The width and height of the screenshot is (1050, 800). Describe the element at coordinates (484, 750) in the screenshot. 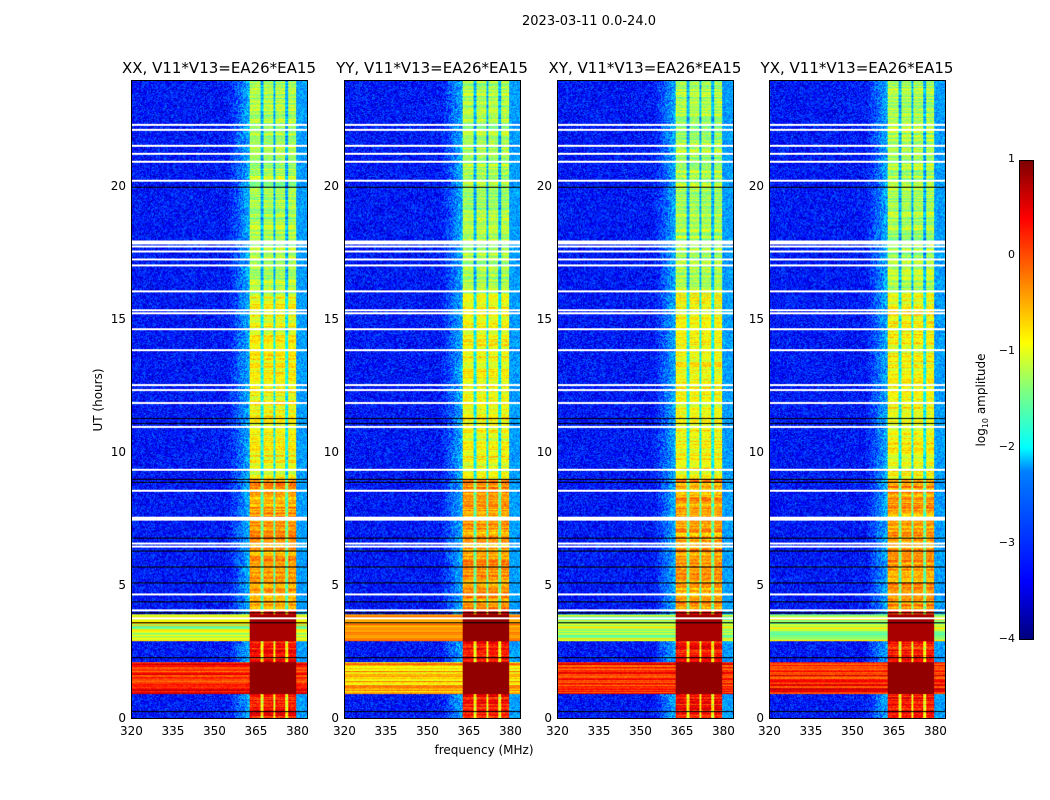

I see `x-axis-label: frequency (MHz)` at that location.